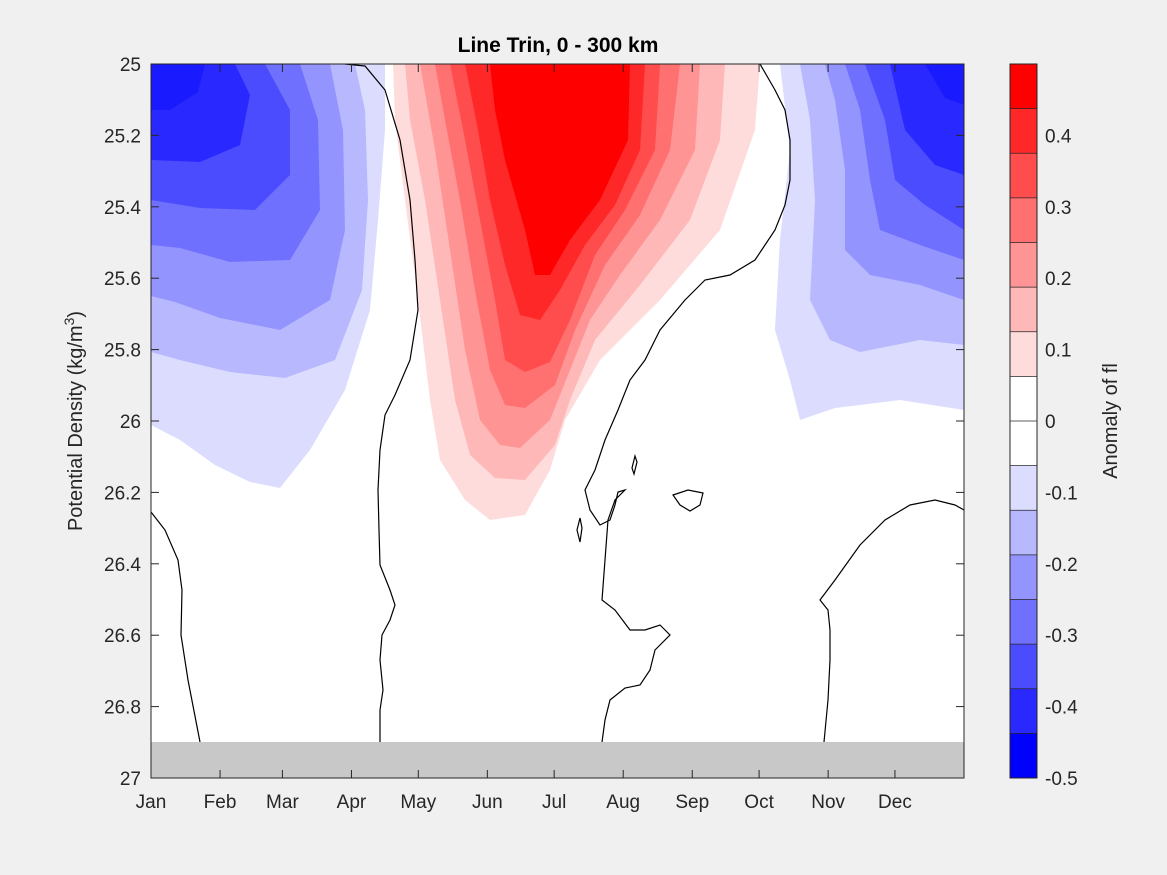  Describe the element at coordinates (759, 802) in the screenshot. I see `x-tick-label: Oct` at that location.